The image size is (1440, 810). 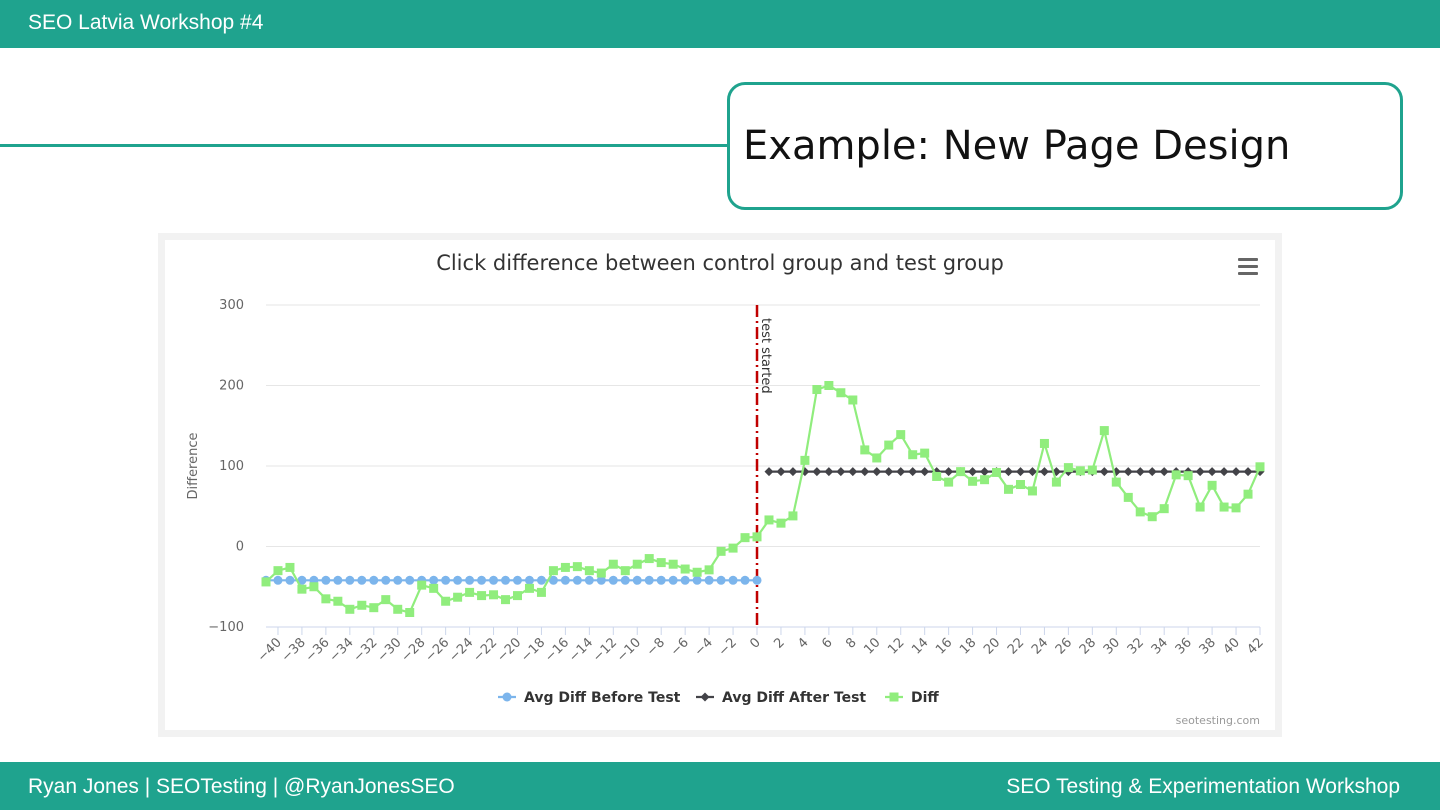 What do you see at coordinates (231, 305) in the screenshot?
I see `y-tick-label: 300` at bounding box center [231, 305].